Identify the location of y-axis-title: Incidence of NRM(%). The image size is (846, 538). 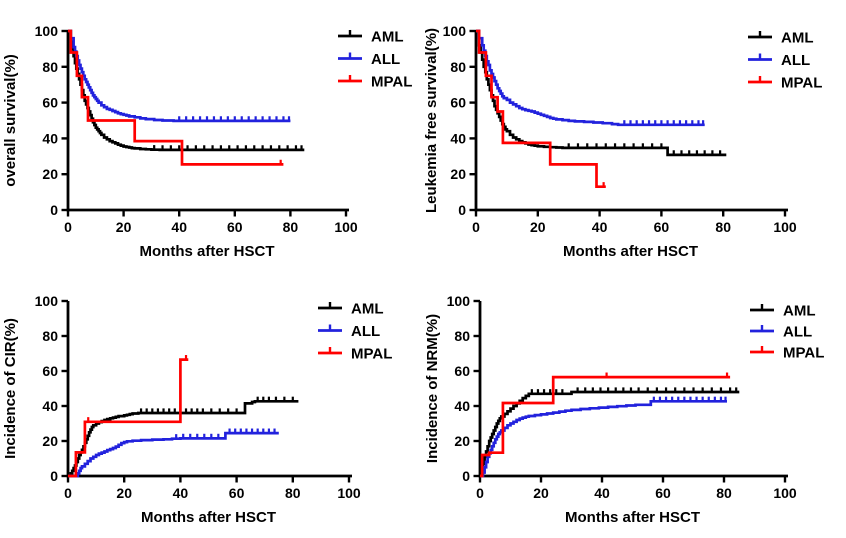
(432, 388).